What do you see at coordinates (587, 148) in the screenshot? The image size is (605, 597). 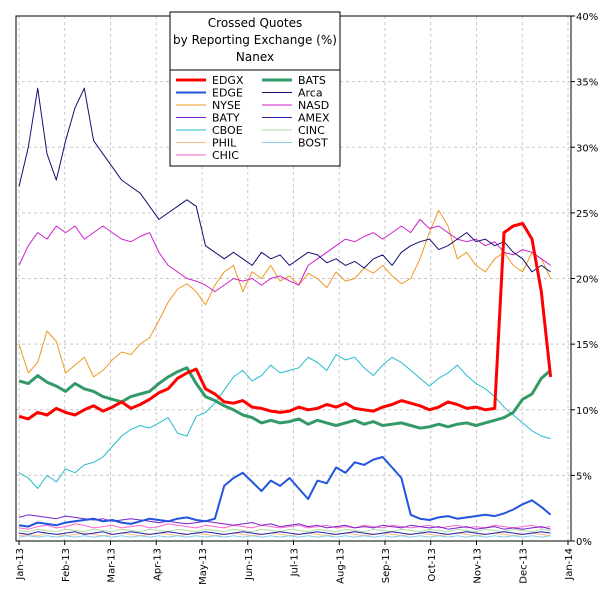 I see `y-tick-label: 30%` at bounding box center [587, 148].